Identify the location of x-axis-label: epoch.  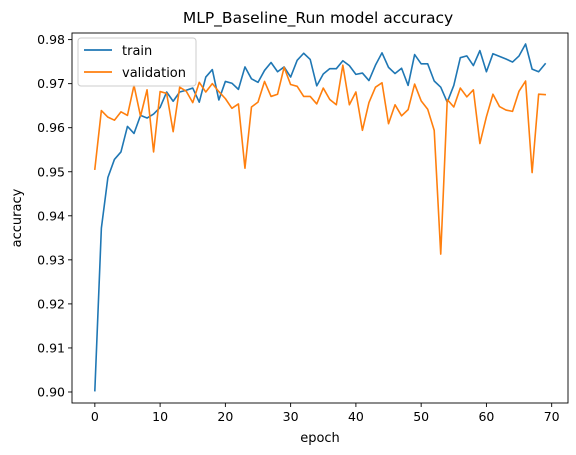
(320, 438).